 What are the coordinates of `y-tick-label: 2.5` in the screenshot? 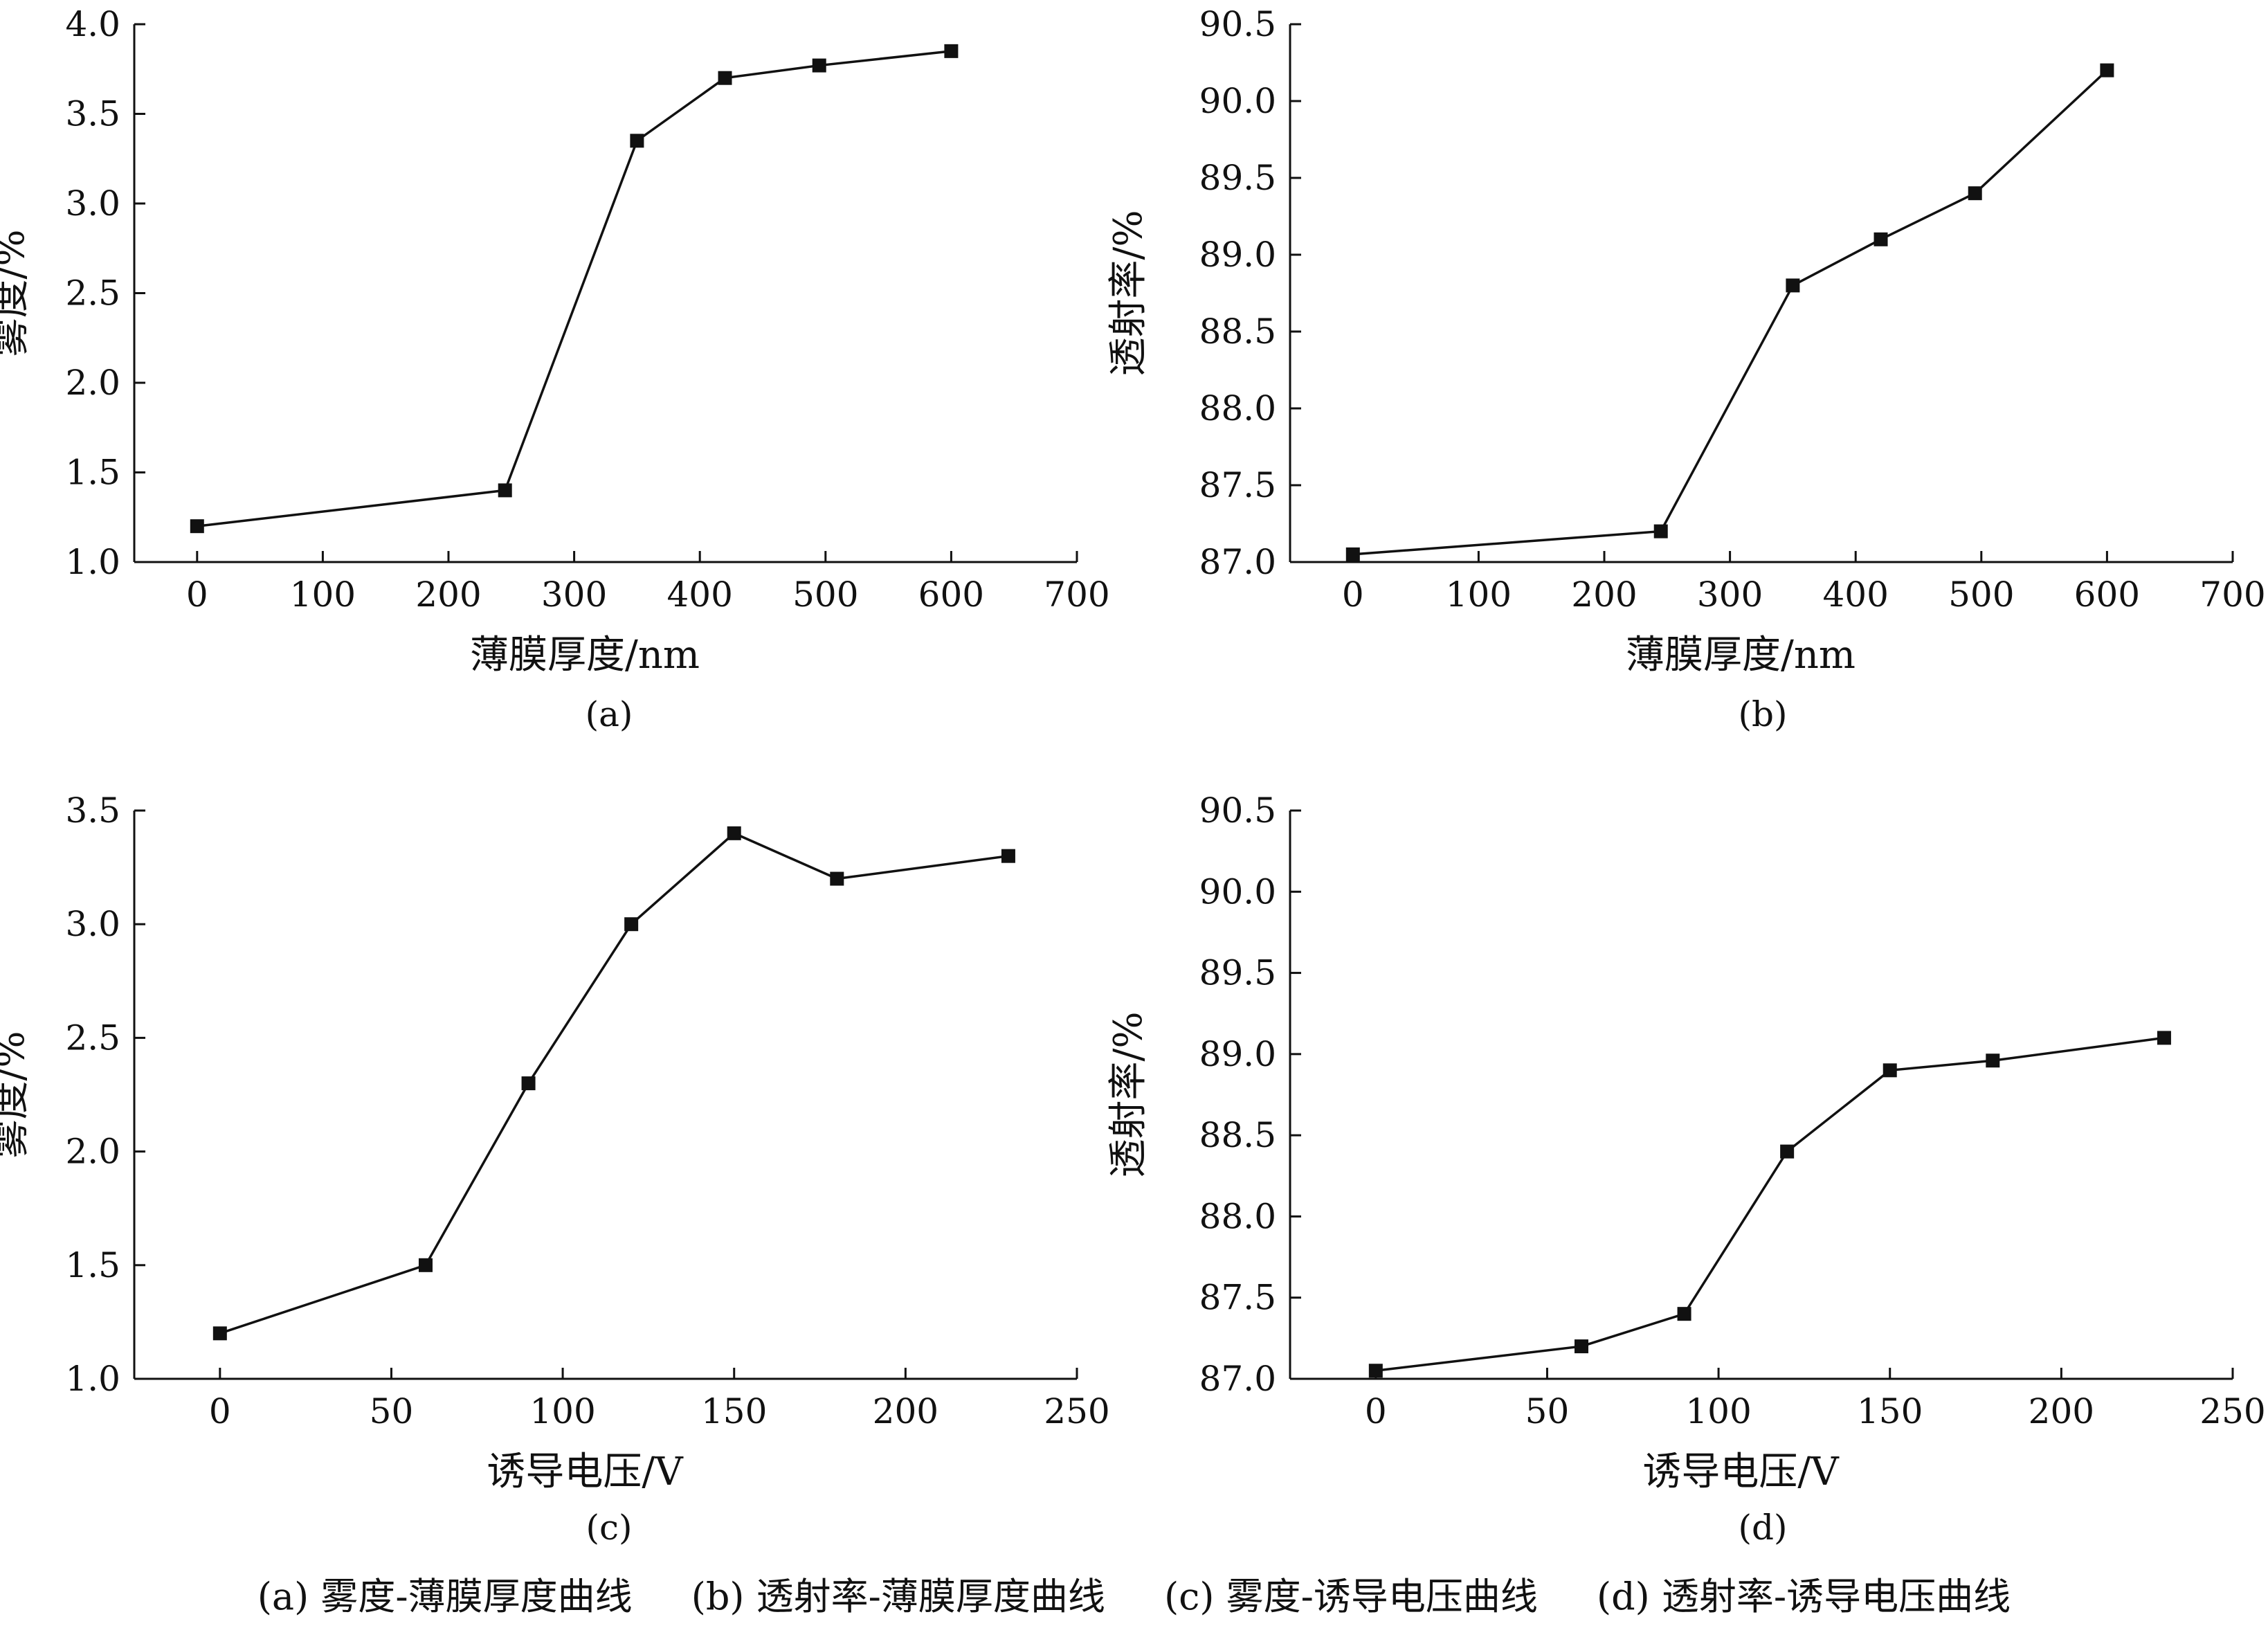 It's located at (92, 1038).